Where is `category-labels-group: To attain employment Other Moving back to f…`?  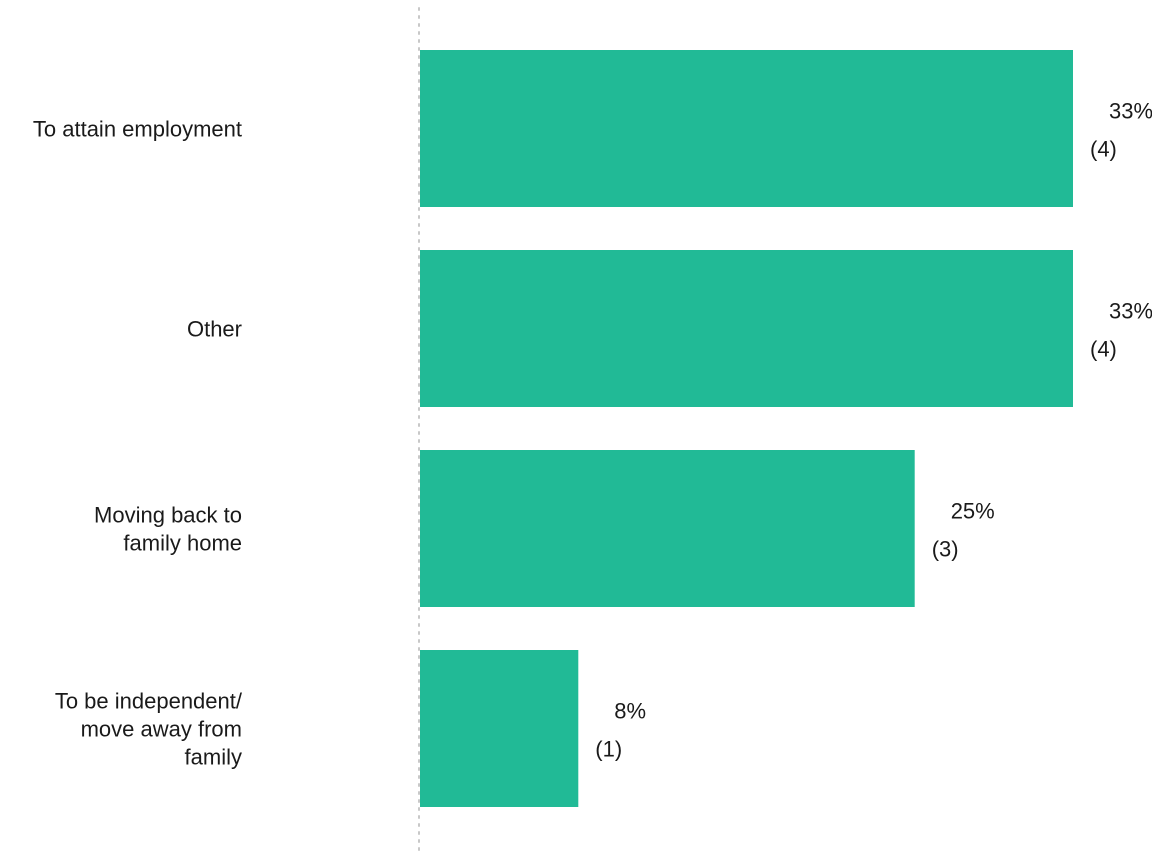
category-labels-group: To attain employment Other Moving back to f… is located at coordinates (138, 443).